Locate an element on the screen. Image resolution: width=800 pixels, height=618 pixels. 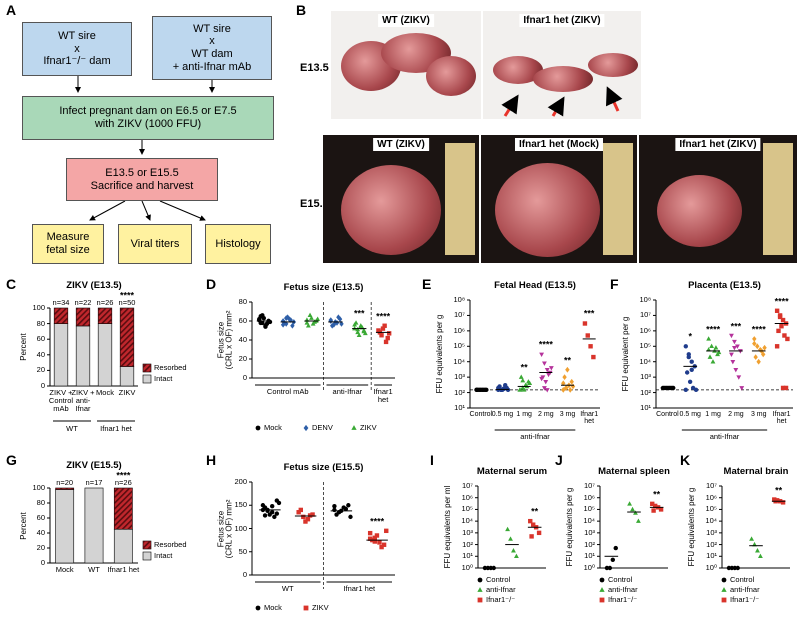
chart-title: Fetal Head (E13.5) is located at coordinates (535, 286).